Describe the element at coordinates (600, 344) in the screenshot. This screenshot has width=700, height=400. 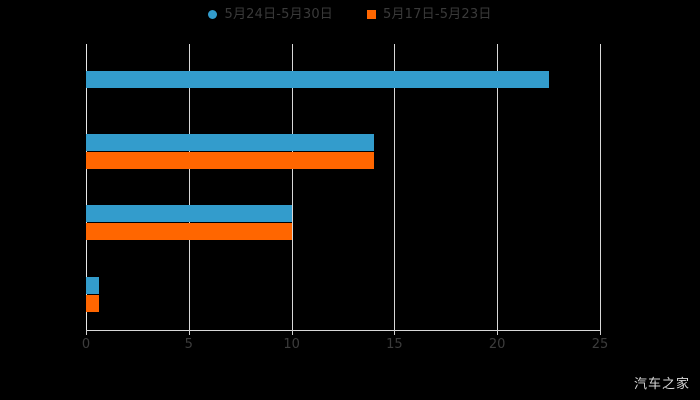
I see `x-tick-label-25: 25` at that location.